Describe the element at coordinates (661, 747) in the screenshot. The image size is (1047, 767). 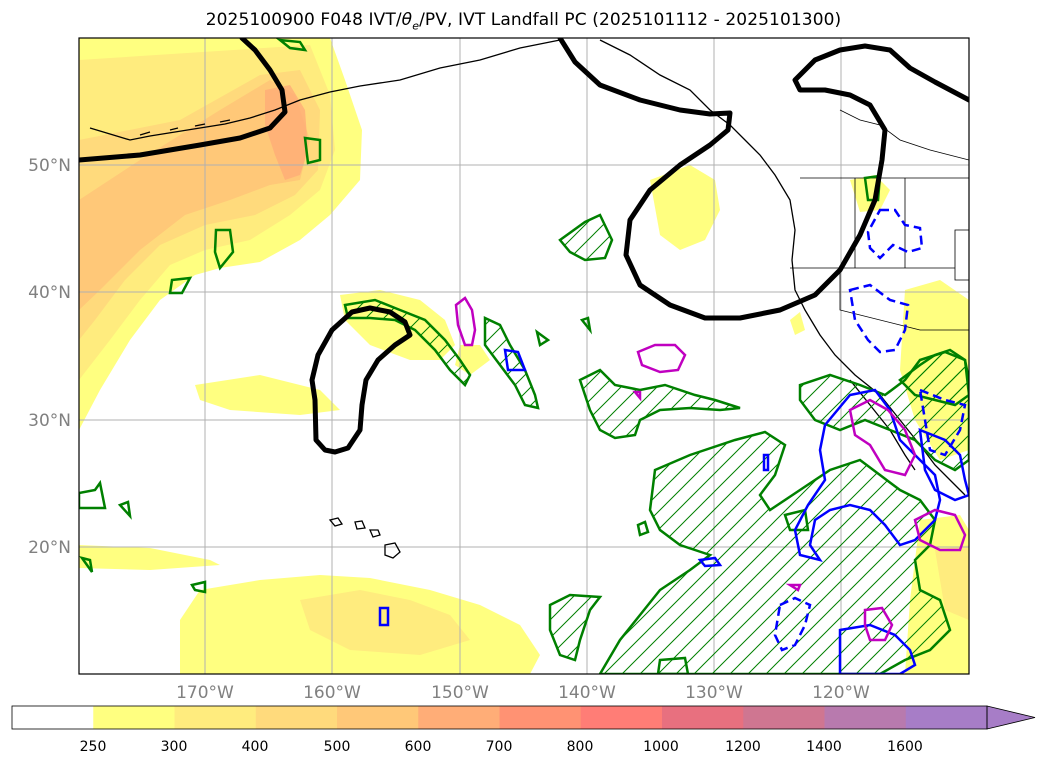
I see `colorbar-label-1000: 1000` at that location.